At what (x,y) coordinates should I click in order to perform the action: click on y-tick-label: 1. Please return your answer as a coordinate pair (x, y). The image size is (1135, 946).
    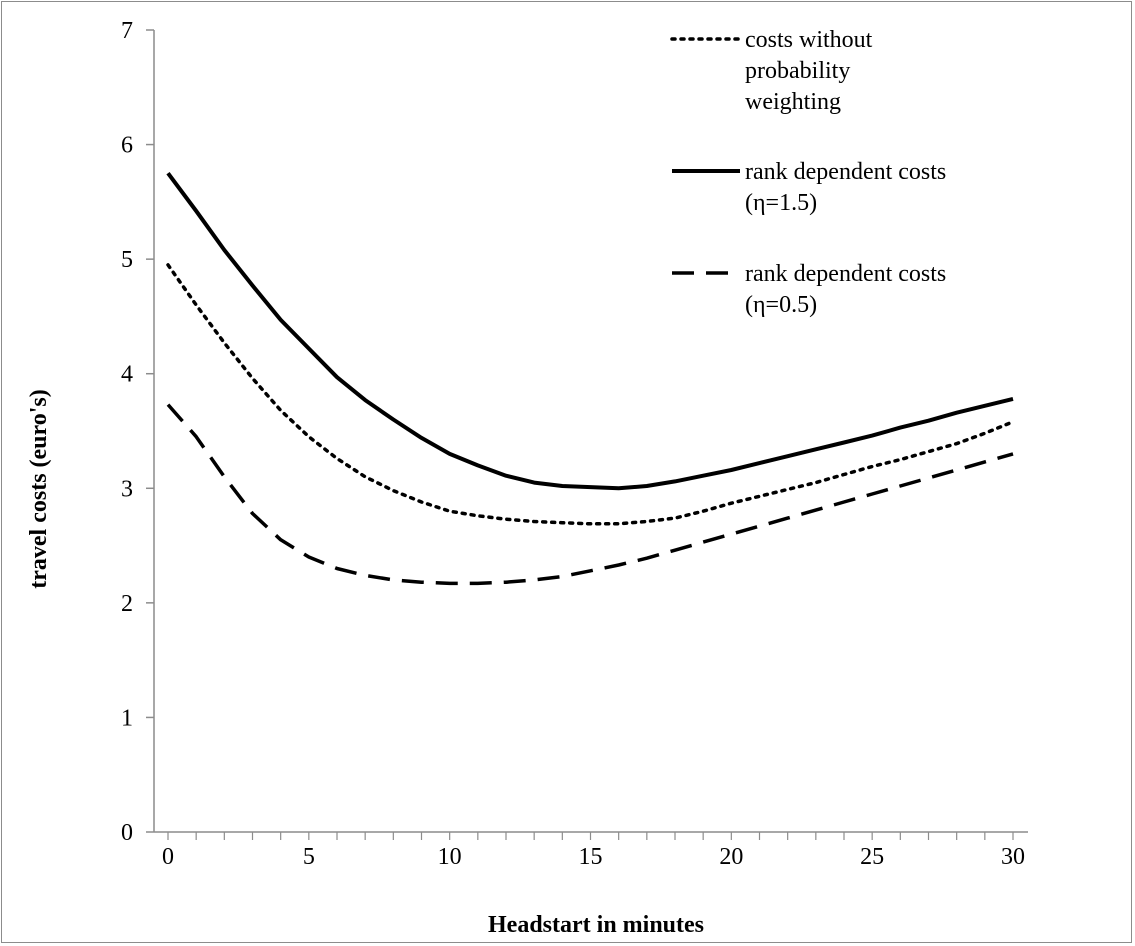
    Looking at the image, I should click on (127, 718).